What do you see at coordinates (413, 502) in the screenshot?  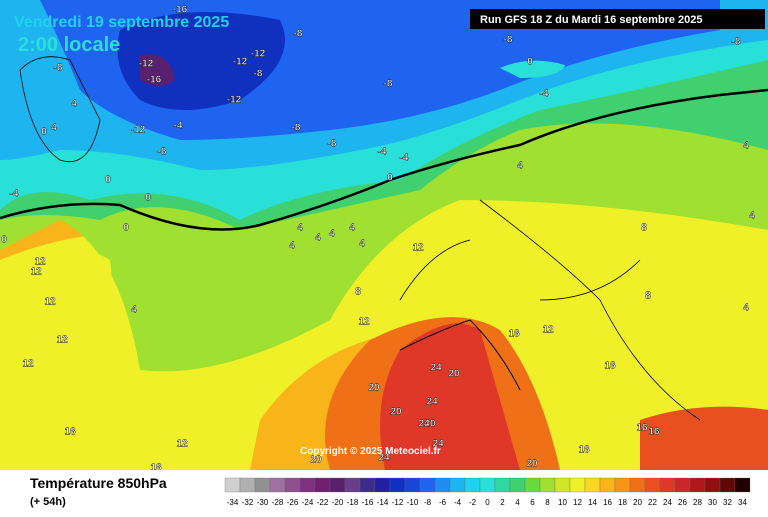 I see `scale-tick-label: -10` at bounding box center [413, 502].